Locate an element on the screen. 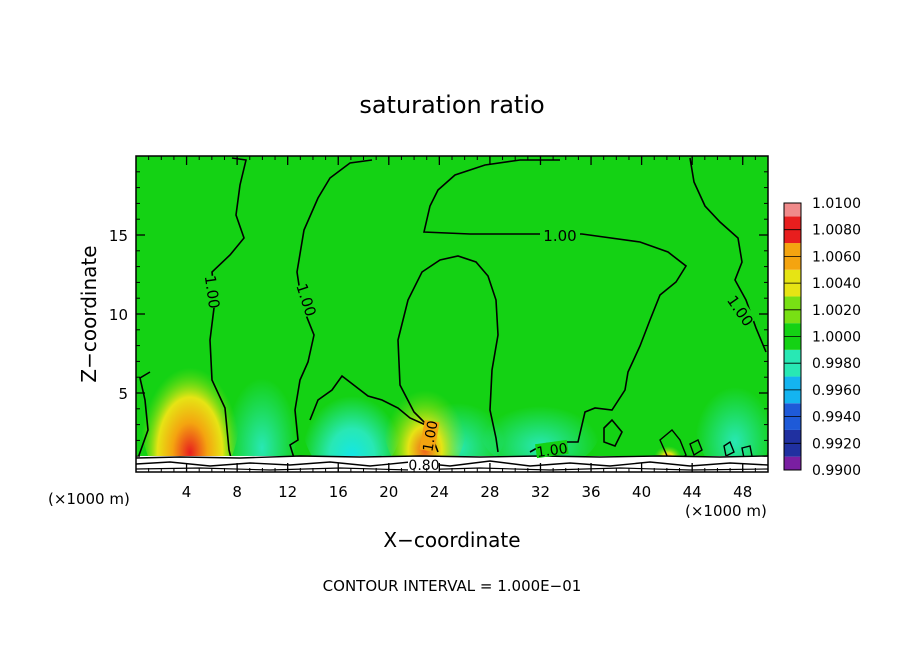 Image resolution: width=904 pixels, height=654 pixels. x-tick-label: 8 is located at coordinates (237, 492).